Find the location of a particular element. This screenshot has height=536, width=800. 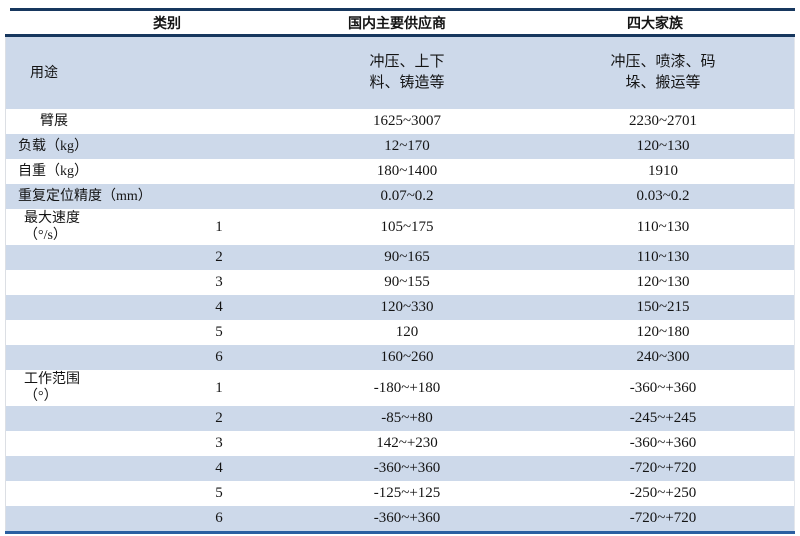

row-label: 工作范围 （°） is located at coordinates (52, 388).